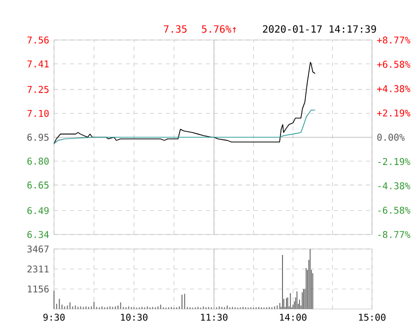 This screenshot has height=330, width=415. What do you see at coordinates (219, 29) in the screenshot?
I see `text: 5.76%↑` at bounding box center [219, 29].